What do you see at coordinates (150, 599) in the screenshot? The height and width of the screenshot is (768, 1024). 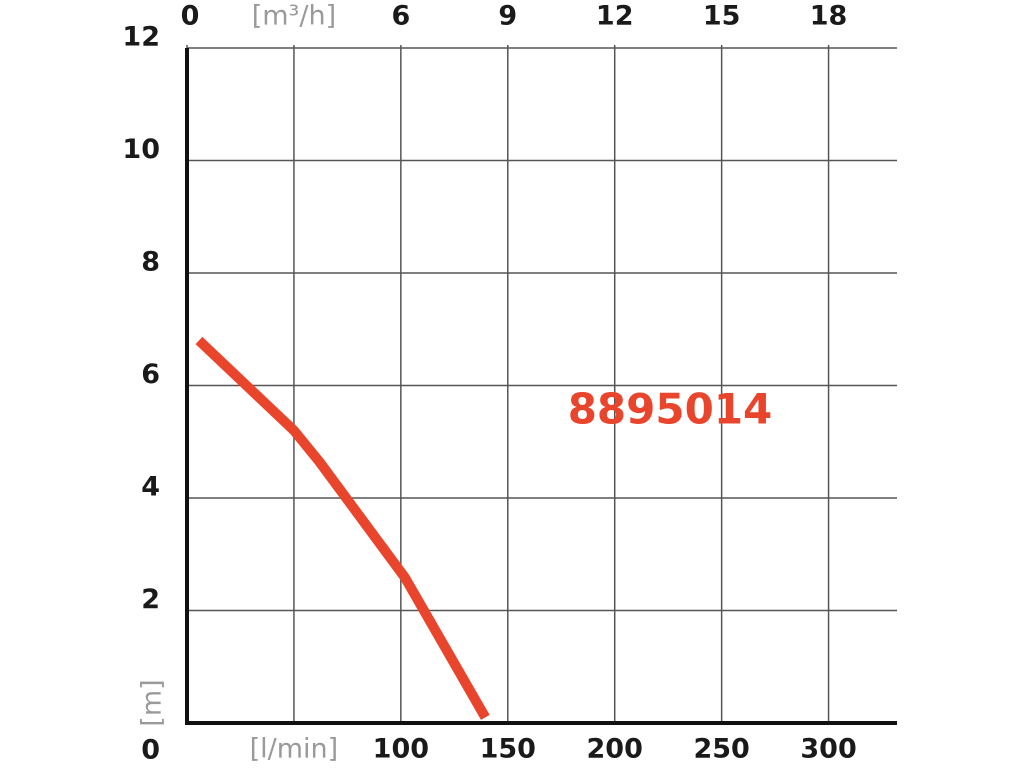 I see `y-tick-label: 2` at bounding box center [150, 599].